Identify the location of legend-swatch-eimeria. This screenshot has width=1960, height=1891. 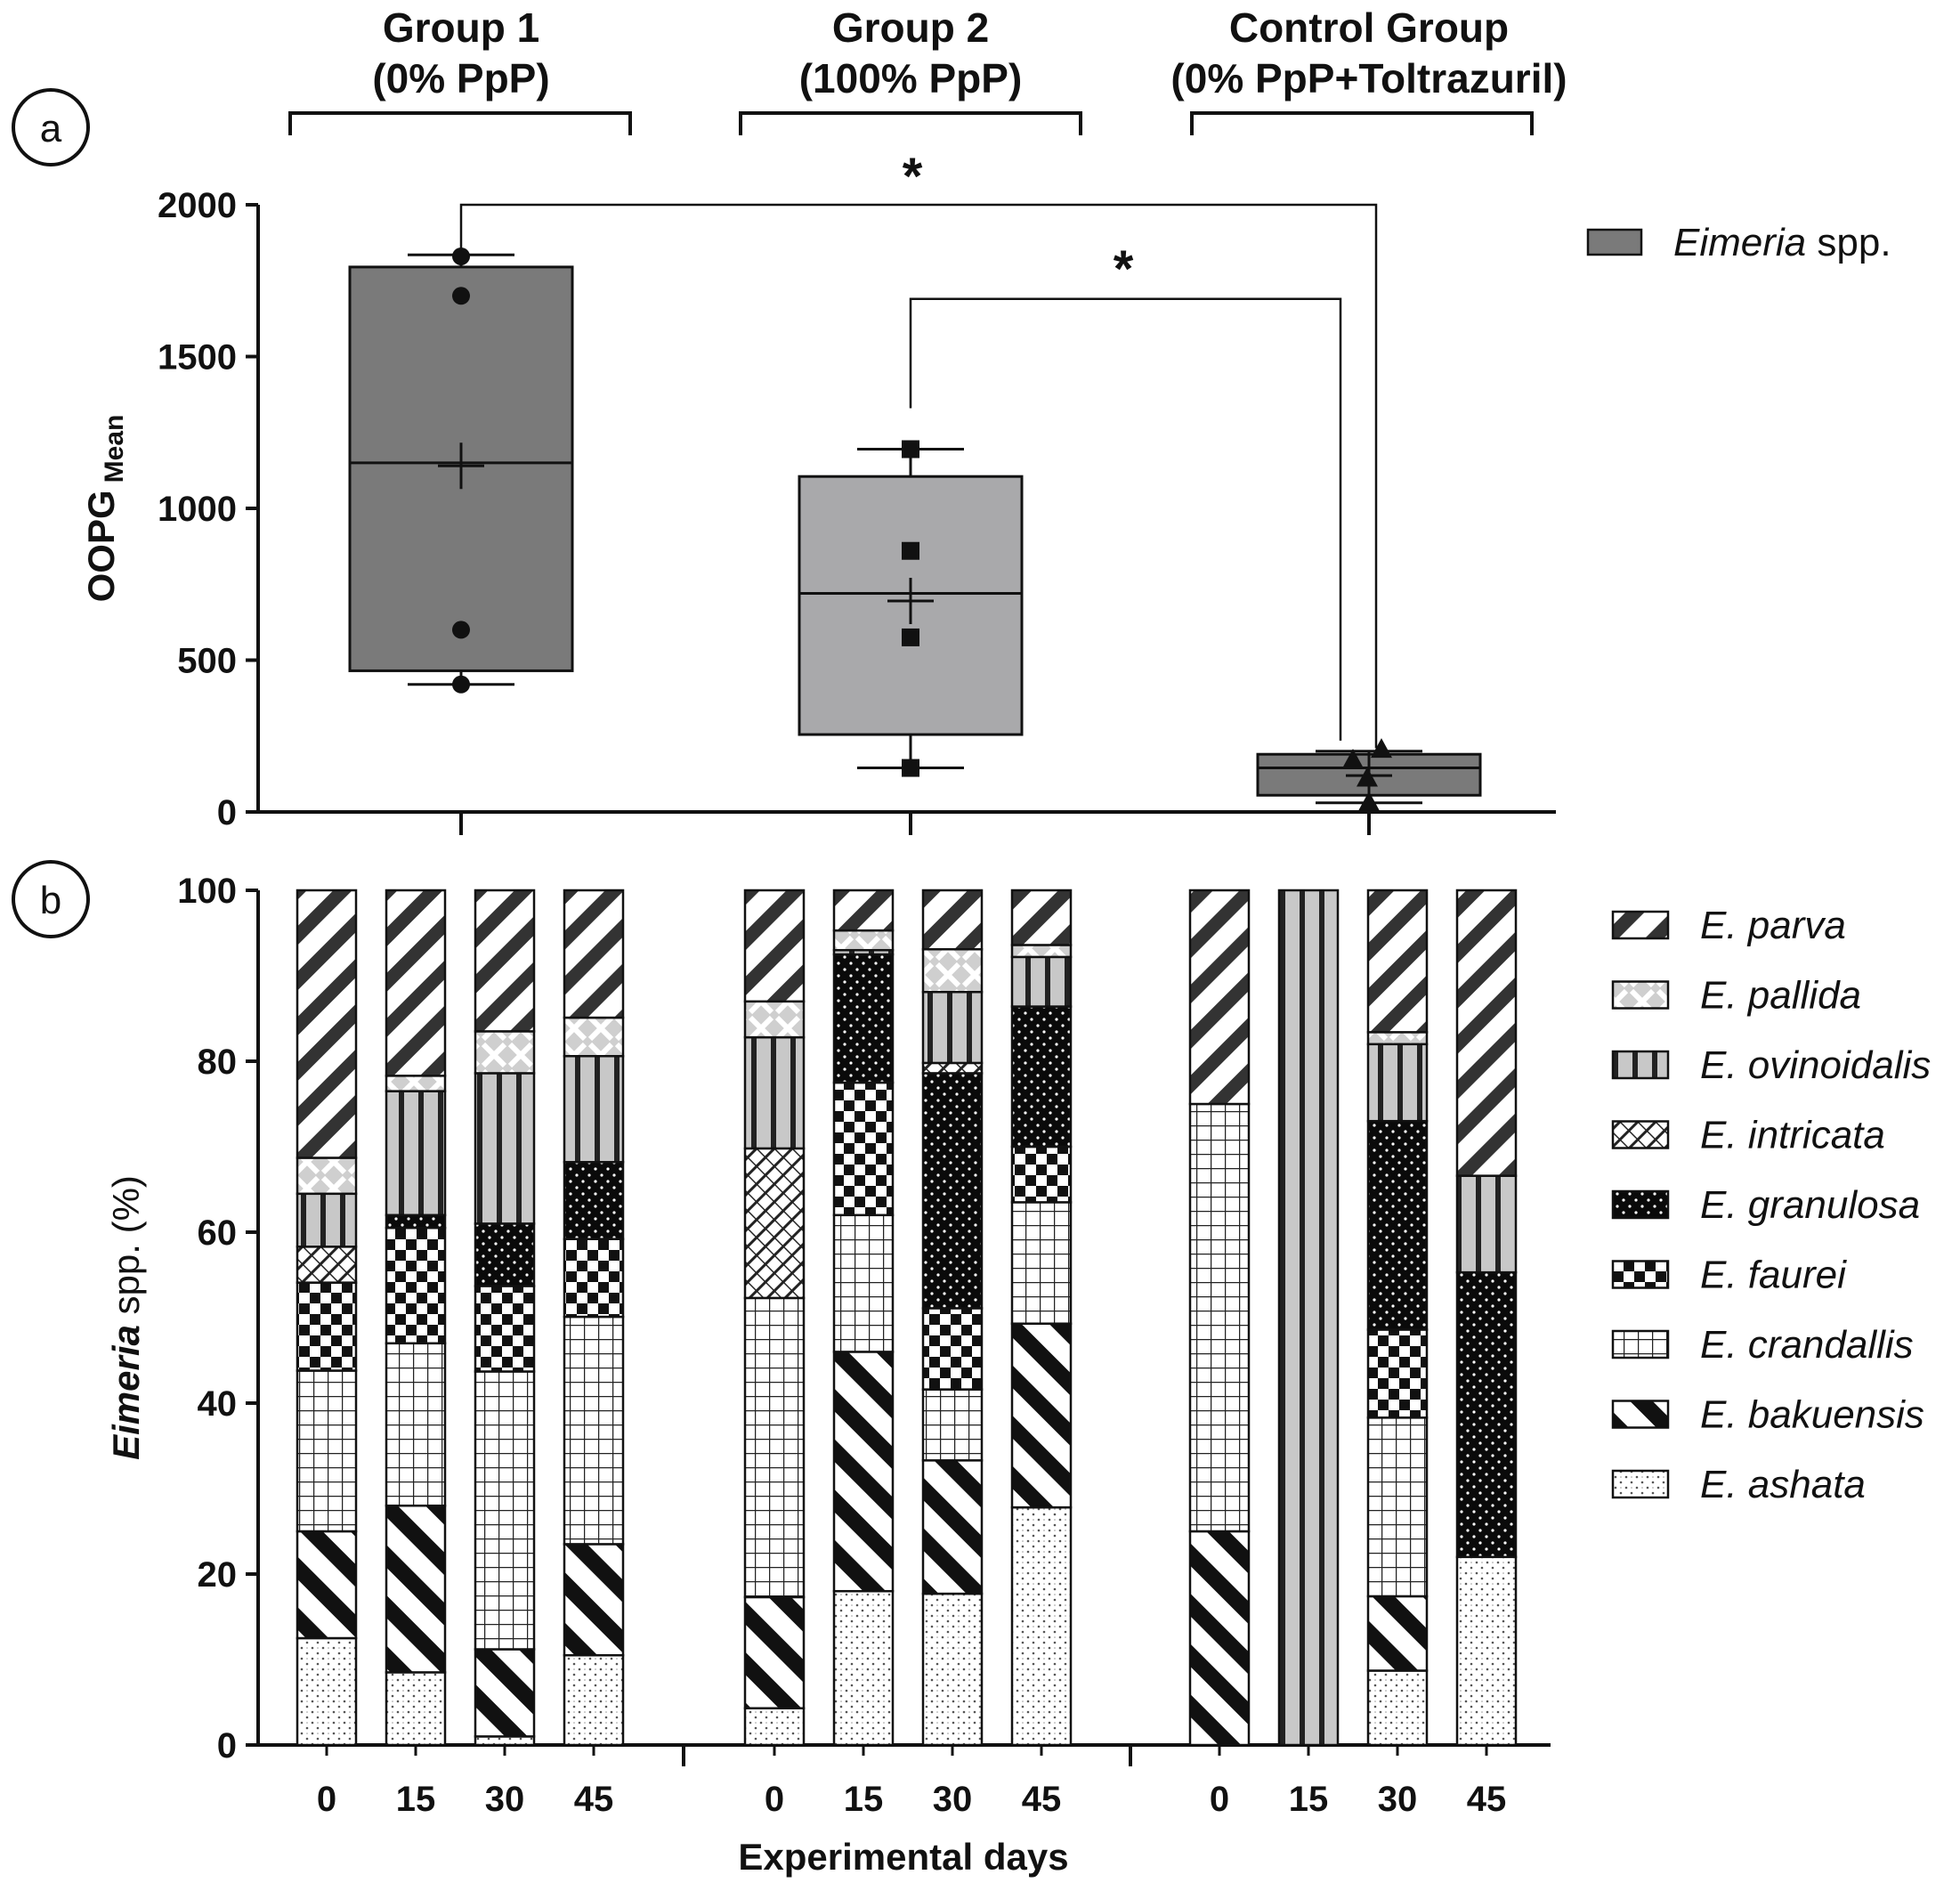
(1615, 242).